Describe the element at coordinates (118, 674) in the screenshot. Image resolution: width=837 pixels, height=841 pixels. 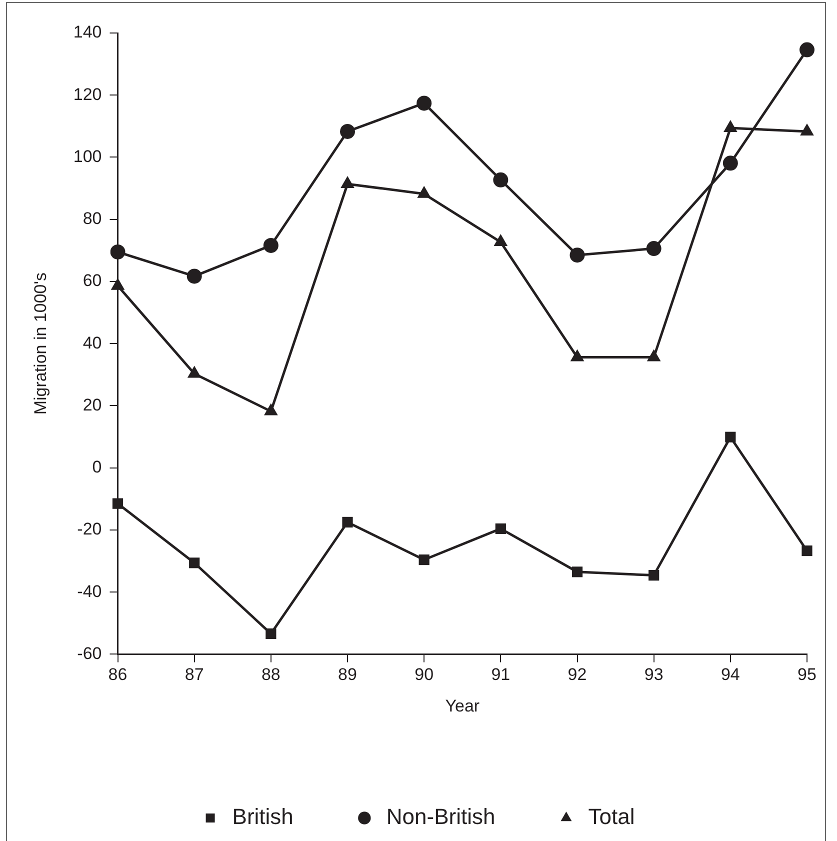
I see `x-tick-label: 86` at that location.